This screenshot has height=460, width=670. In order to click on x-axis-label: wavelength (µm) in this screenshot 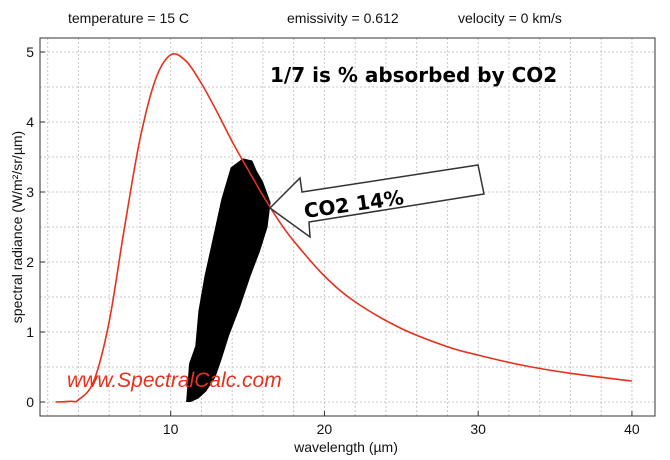, I will do `click(345, 447)`.